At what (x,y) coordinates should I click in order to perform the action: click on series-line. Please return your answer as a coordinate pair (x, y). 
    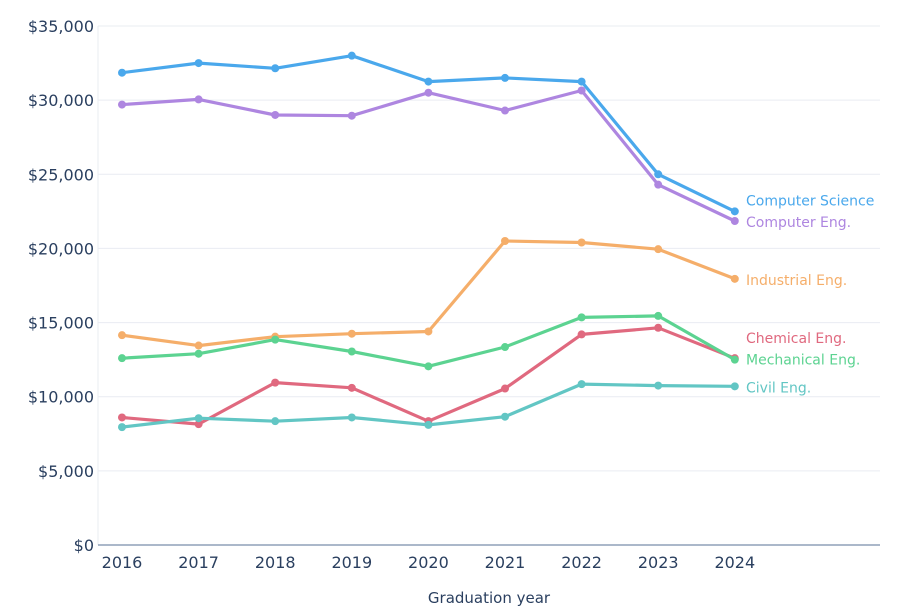
    Looking at the image, I should click on (428, 341).